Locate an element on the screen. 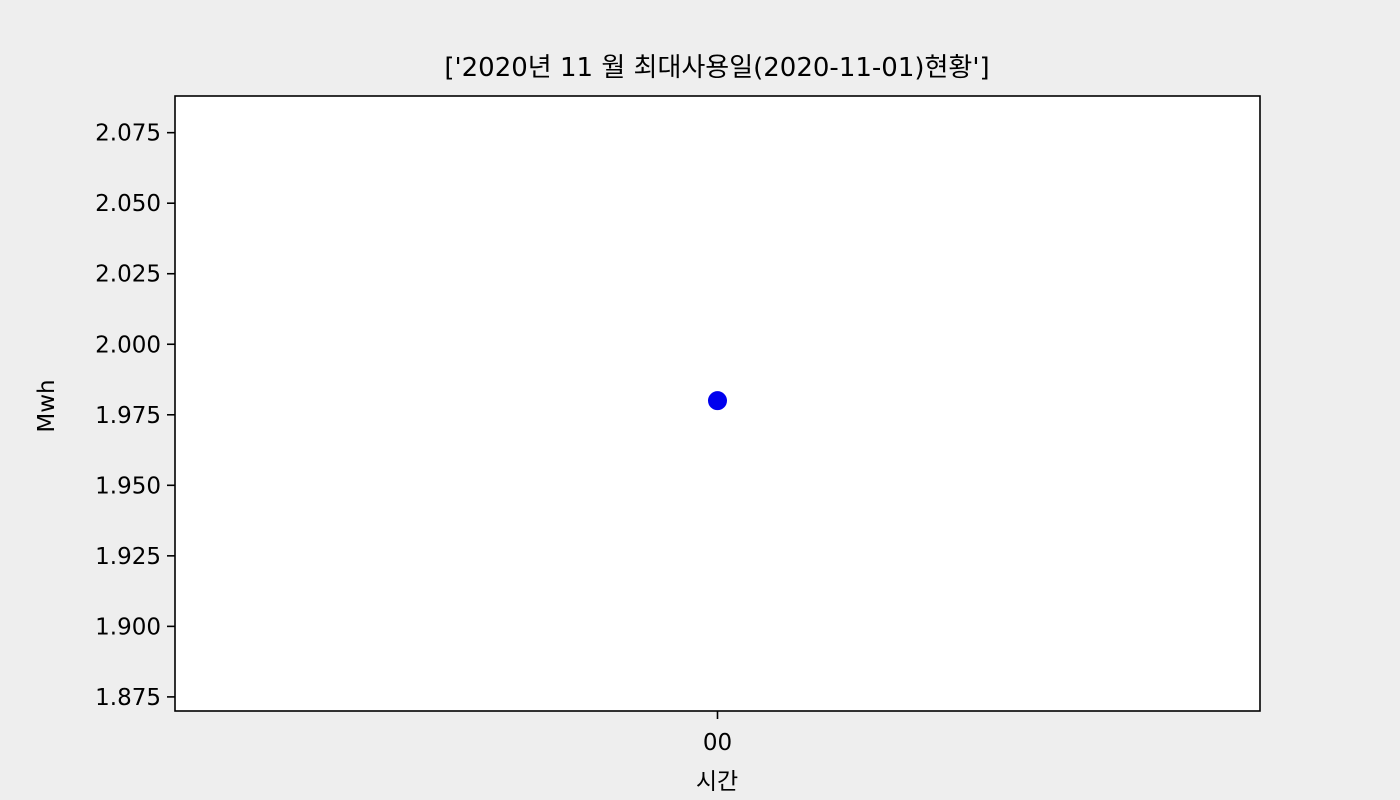 This screenshot has width=1400, height=800. y-tick-label: 1.875 is located at coordinates (128, 698).